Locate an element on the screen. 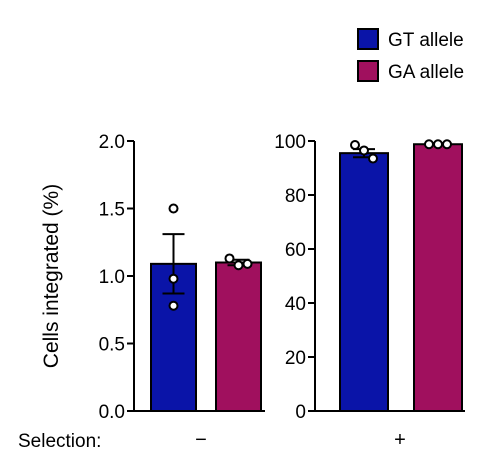 Image resolution: width=496 pixels, height=457 pixels. legend-label-gt: GT allele is located at coordinates (426, 40).